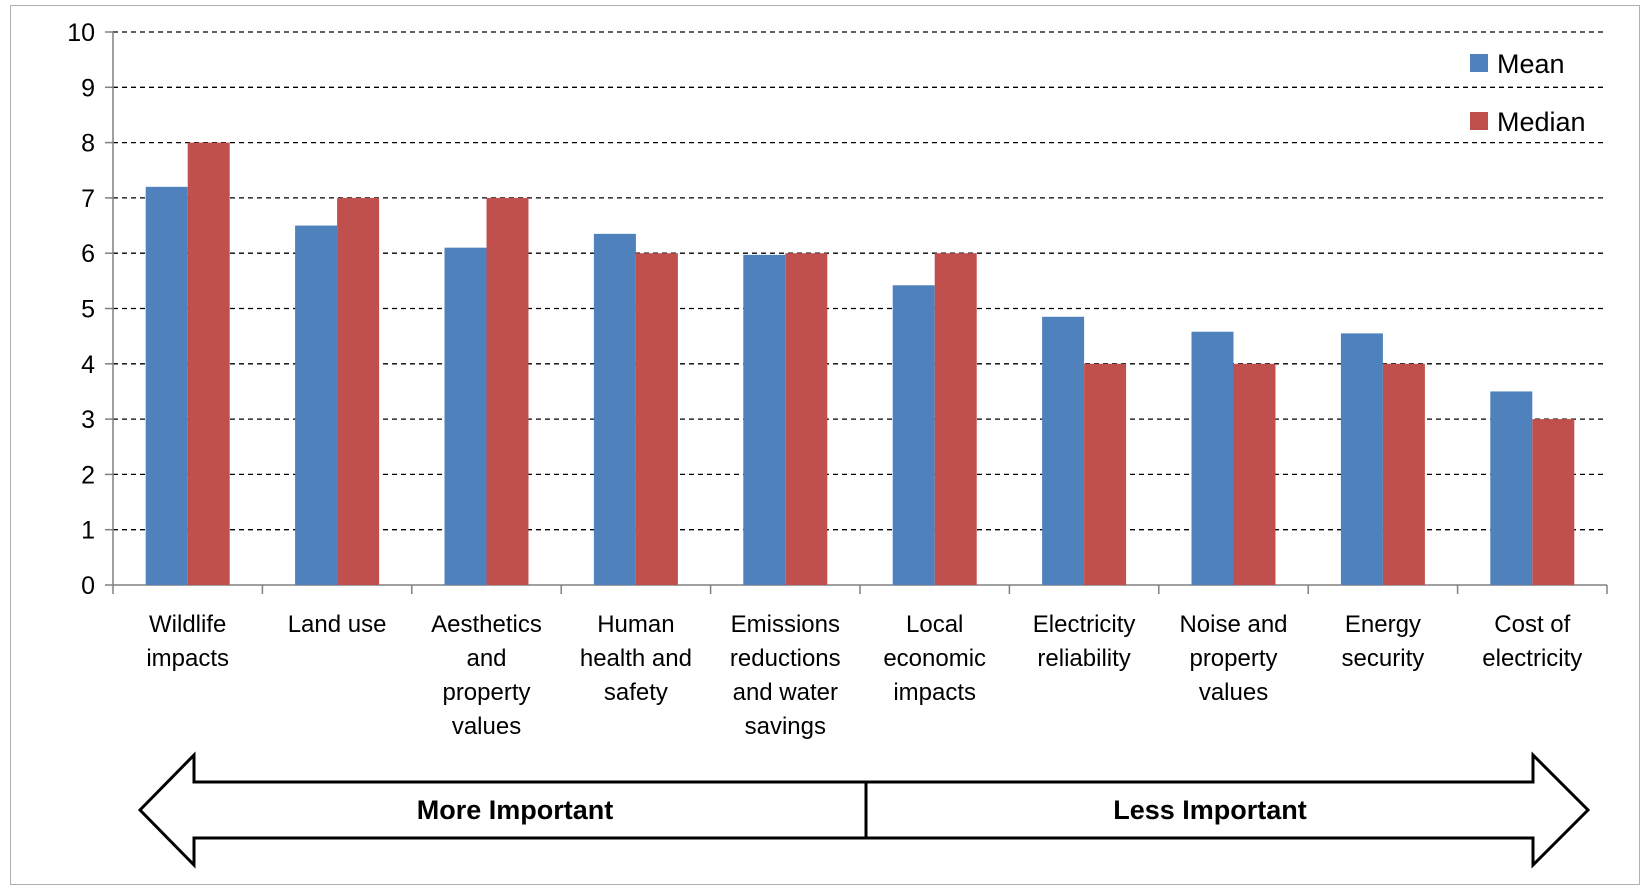 Image resolution: width=1651 pixels, height=893 pixels. Describe the element at coordinates (88, 254) in the screenshot. I see `y-tick-label: 6` at that location.